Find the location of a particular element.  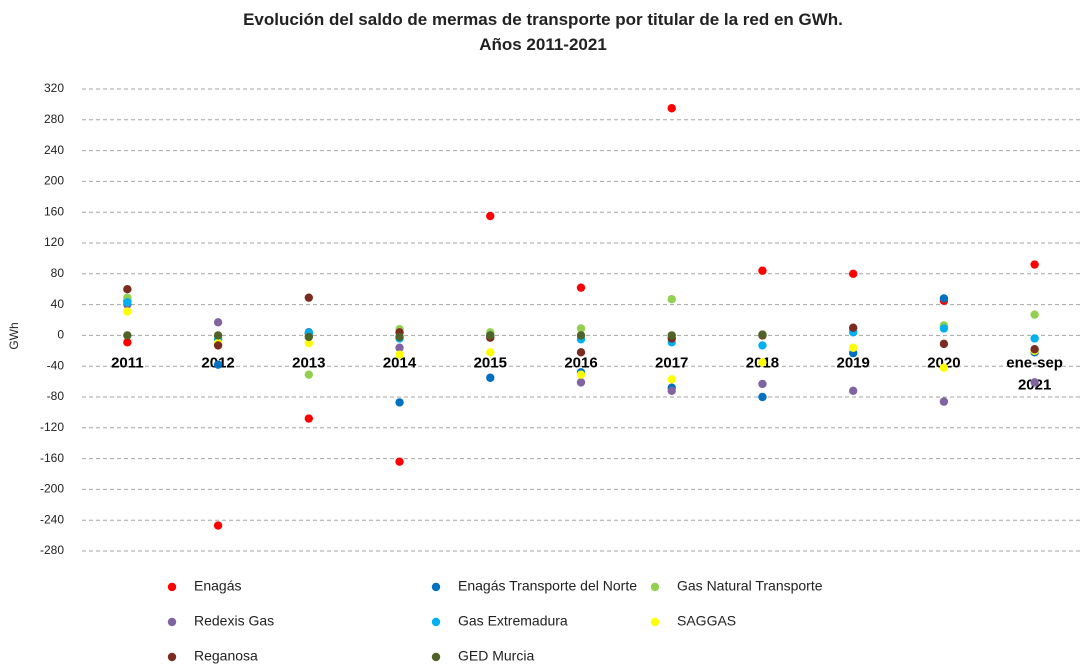

y-tick-label: -120 is located at coordinates (52, 427).